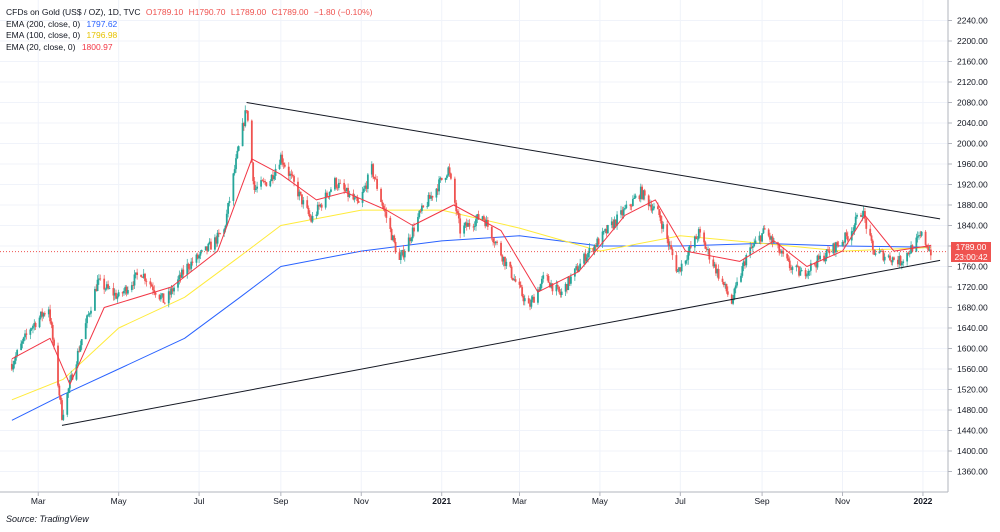 The width and height of the screenshot is (1000, 532). Describe the element at coordinates (600, 501) in the screenshot. I see `x-tick-label: May` at that location.